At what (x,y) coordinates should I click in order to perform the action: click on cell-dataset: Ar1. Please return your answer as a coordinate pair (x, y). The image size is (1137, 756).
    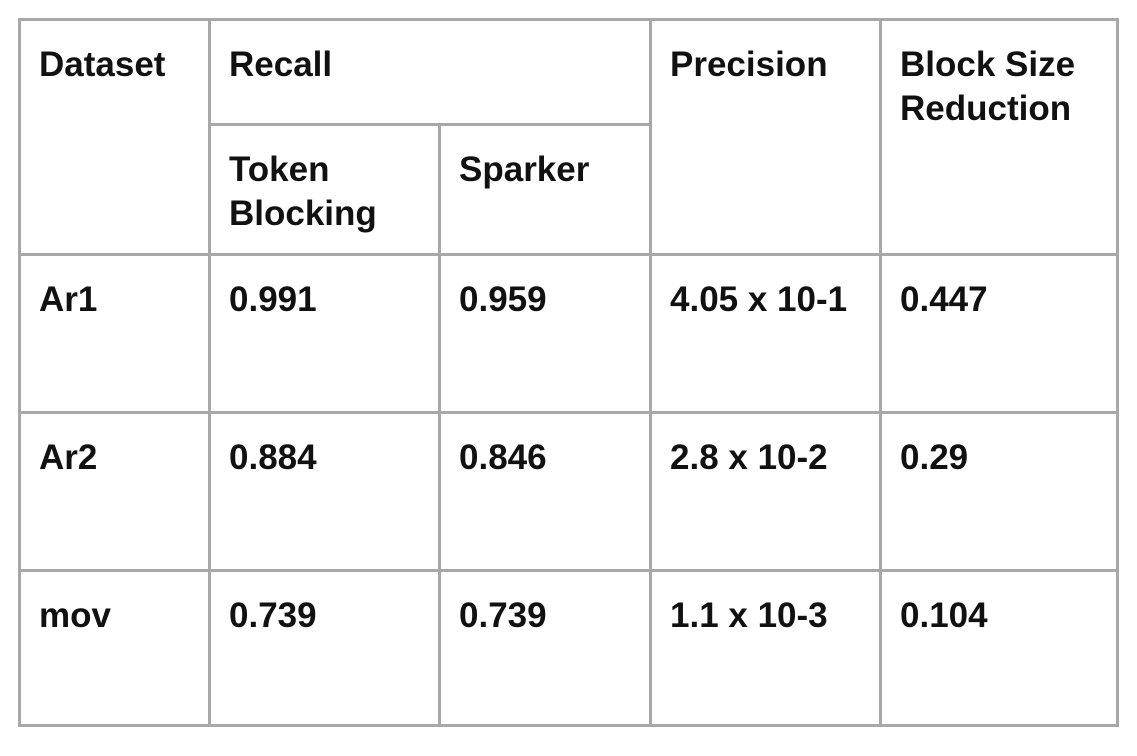
    Looking at the image, I should click on (114, 333).